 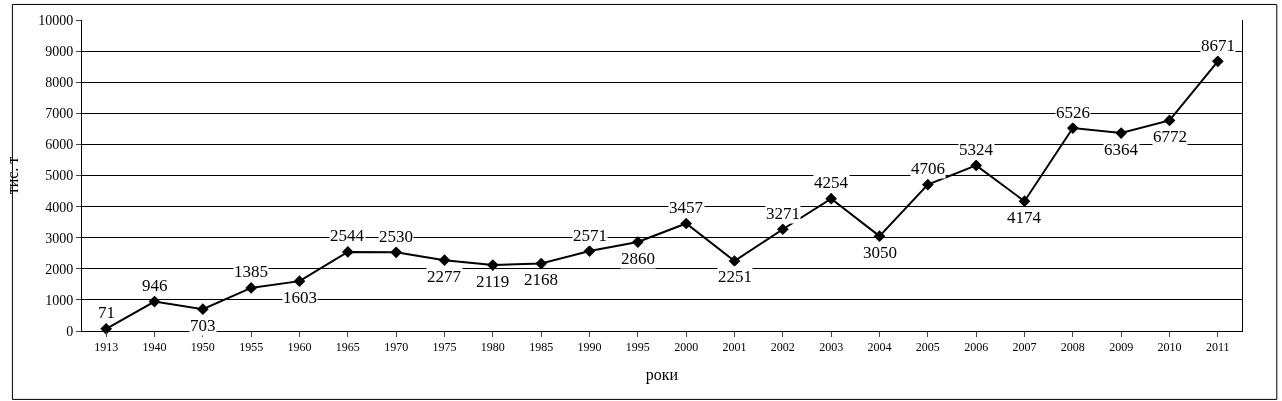 I want to click on x-tick-label: 2002, so click(x=782, y=347).